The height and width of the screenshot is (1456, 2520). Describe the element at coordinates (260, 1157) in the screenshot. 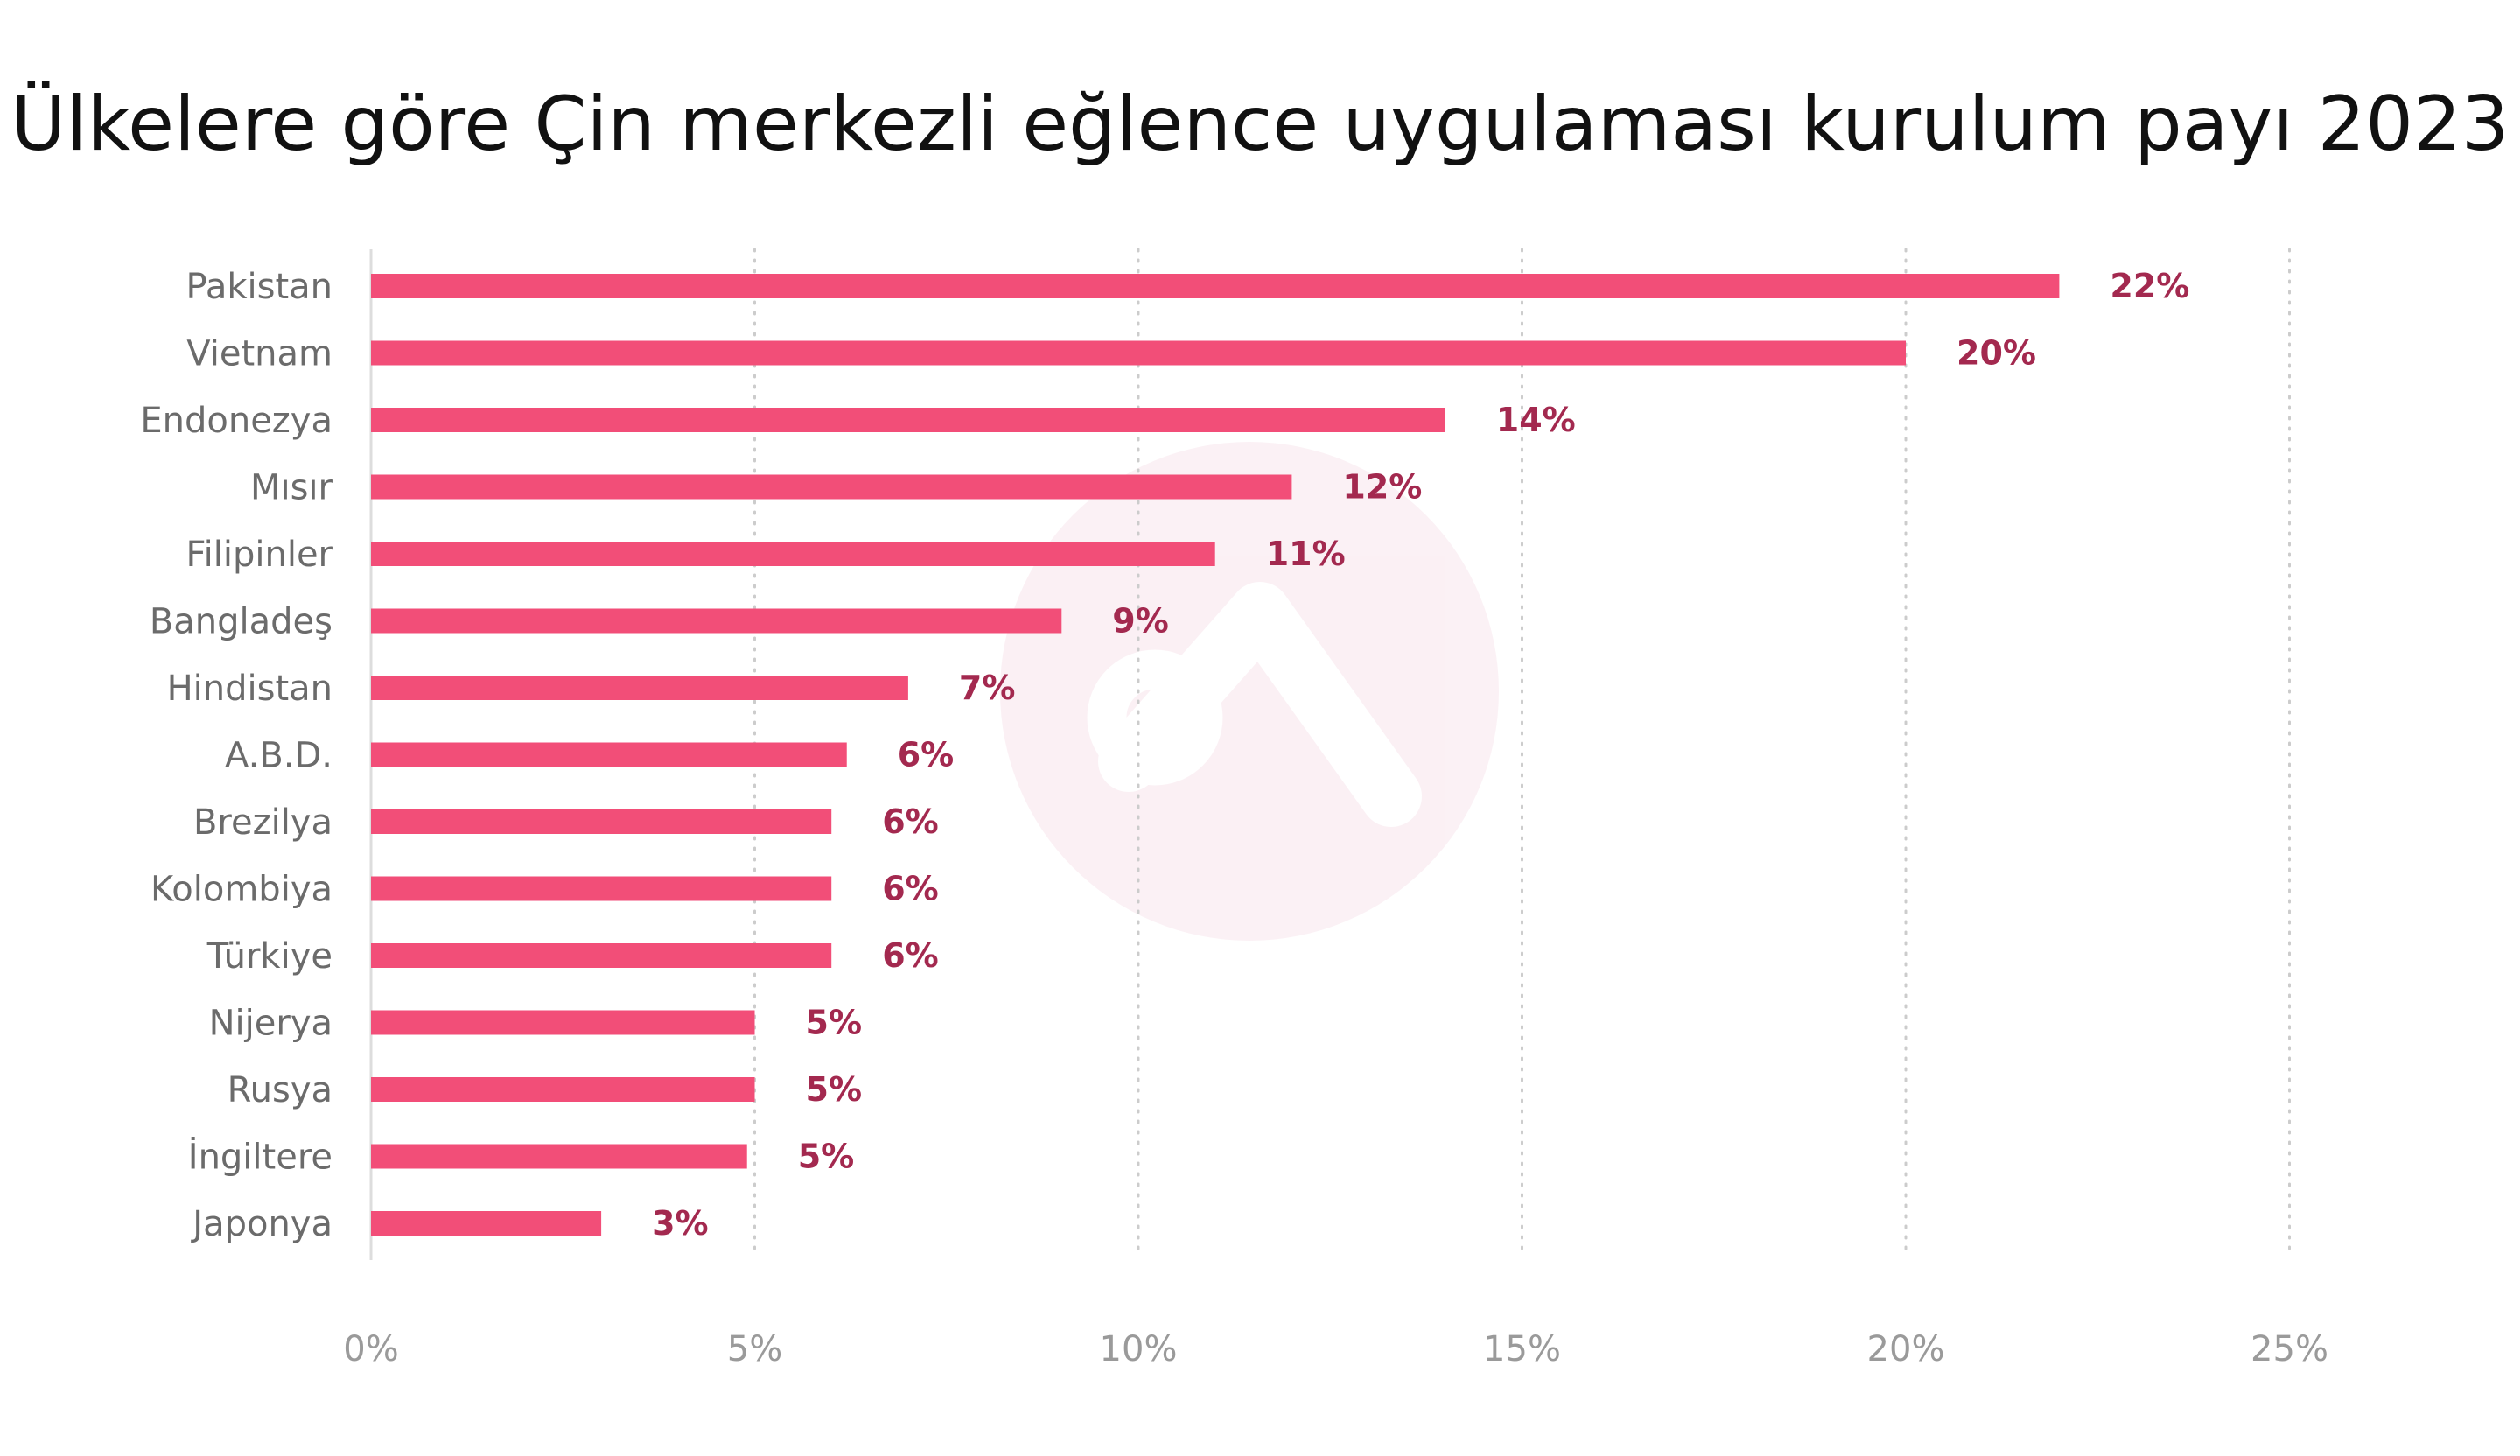

I see `category-label: İngiltere` at that location.